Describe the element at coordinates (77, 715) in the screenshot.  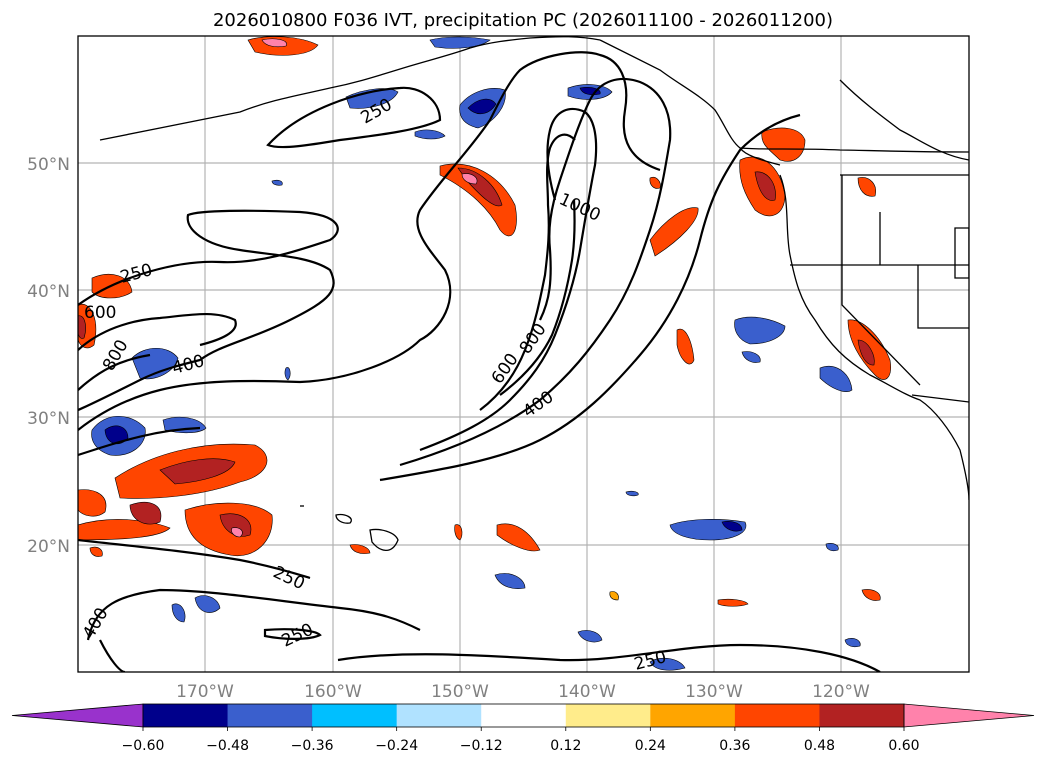
I see `colorbar-extend-low` at that location.